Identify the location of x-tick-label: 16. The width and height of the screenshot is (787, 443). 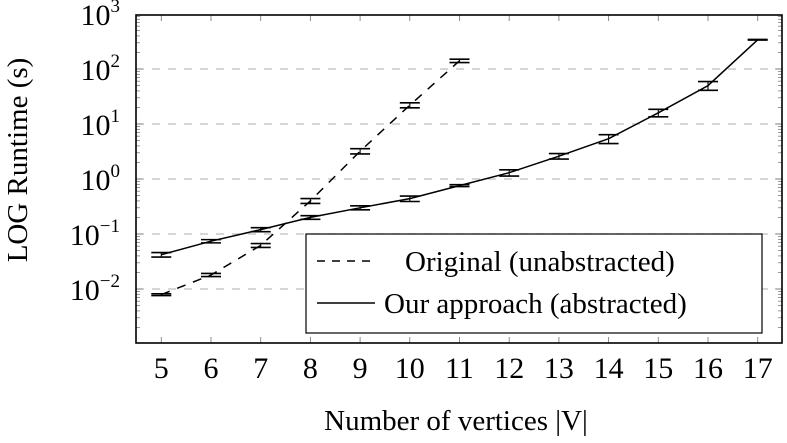
(708, 368).